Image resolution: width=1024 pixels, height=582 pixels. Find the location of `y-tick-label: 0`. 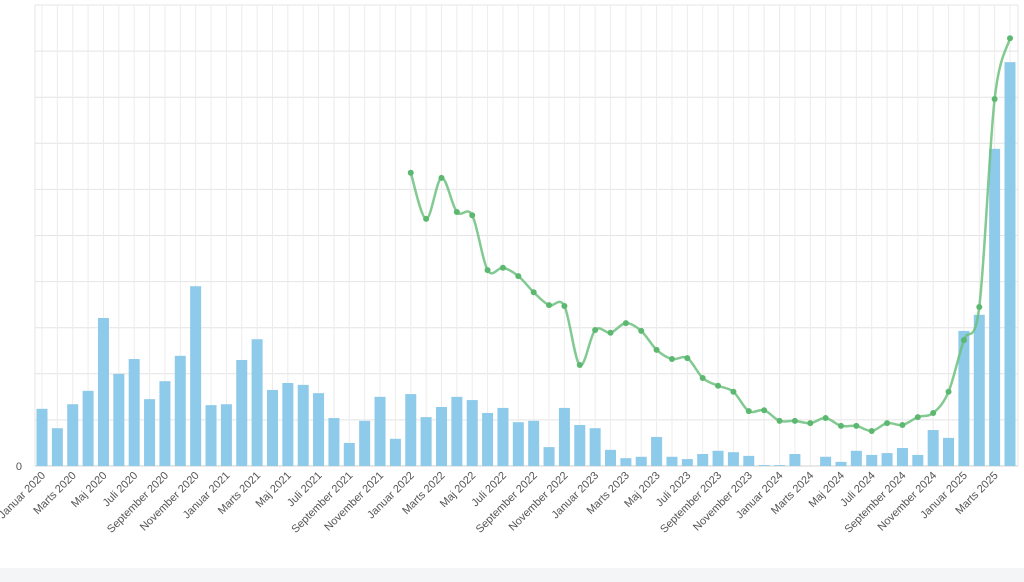

y-tick-label: 0 is located at coordinates (19, 467).